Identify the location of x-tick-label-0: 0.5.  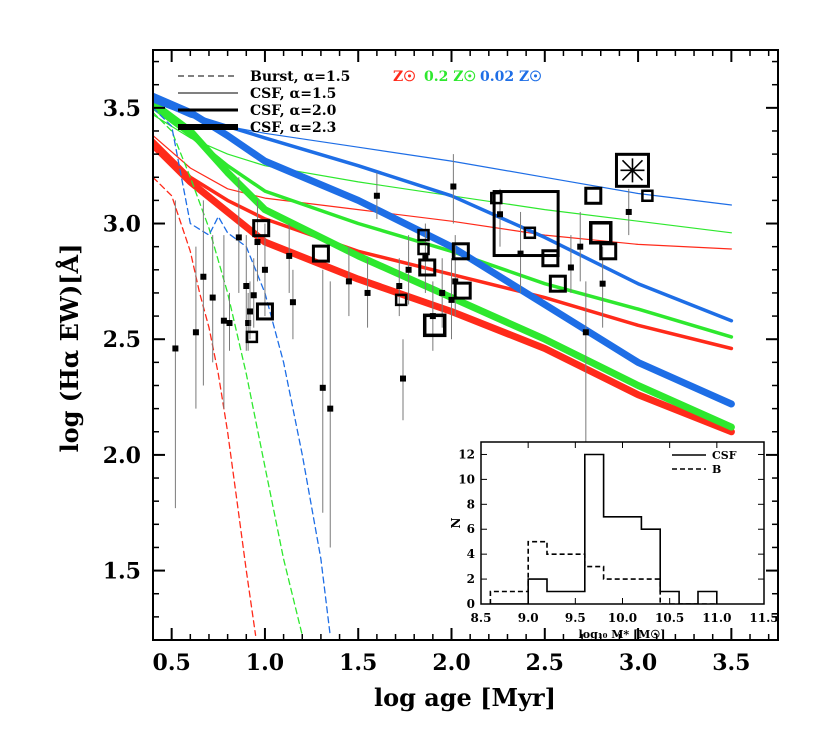
(172, 663).